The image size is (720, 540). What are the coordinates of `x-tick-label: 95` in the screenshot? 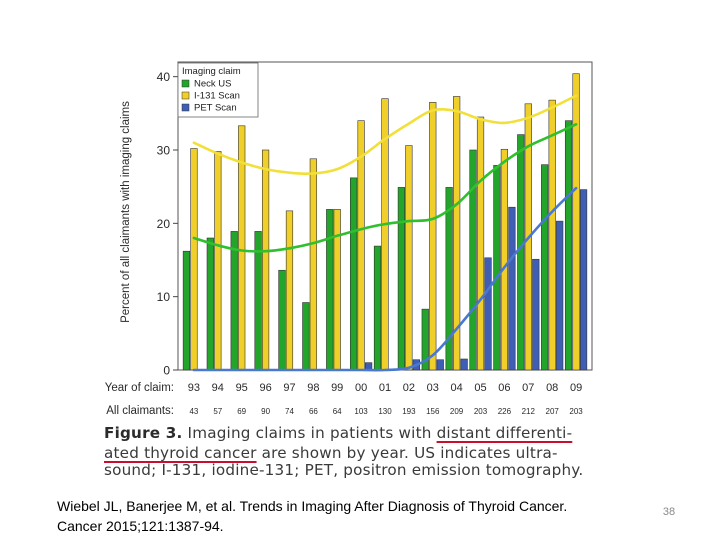 It's located at (242, 388).